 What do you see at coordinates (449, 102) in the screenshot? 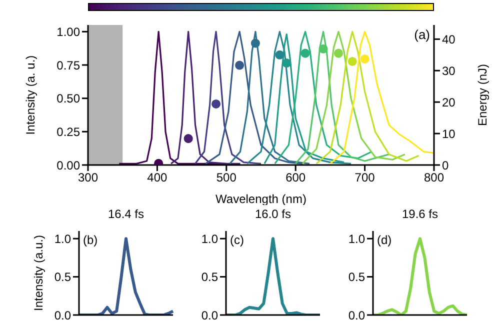
I see `y2-tick-label: 20` at bounding box center [449, 102].